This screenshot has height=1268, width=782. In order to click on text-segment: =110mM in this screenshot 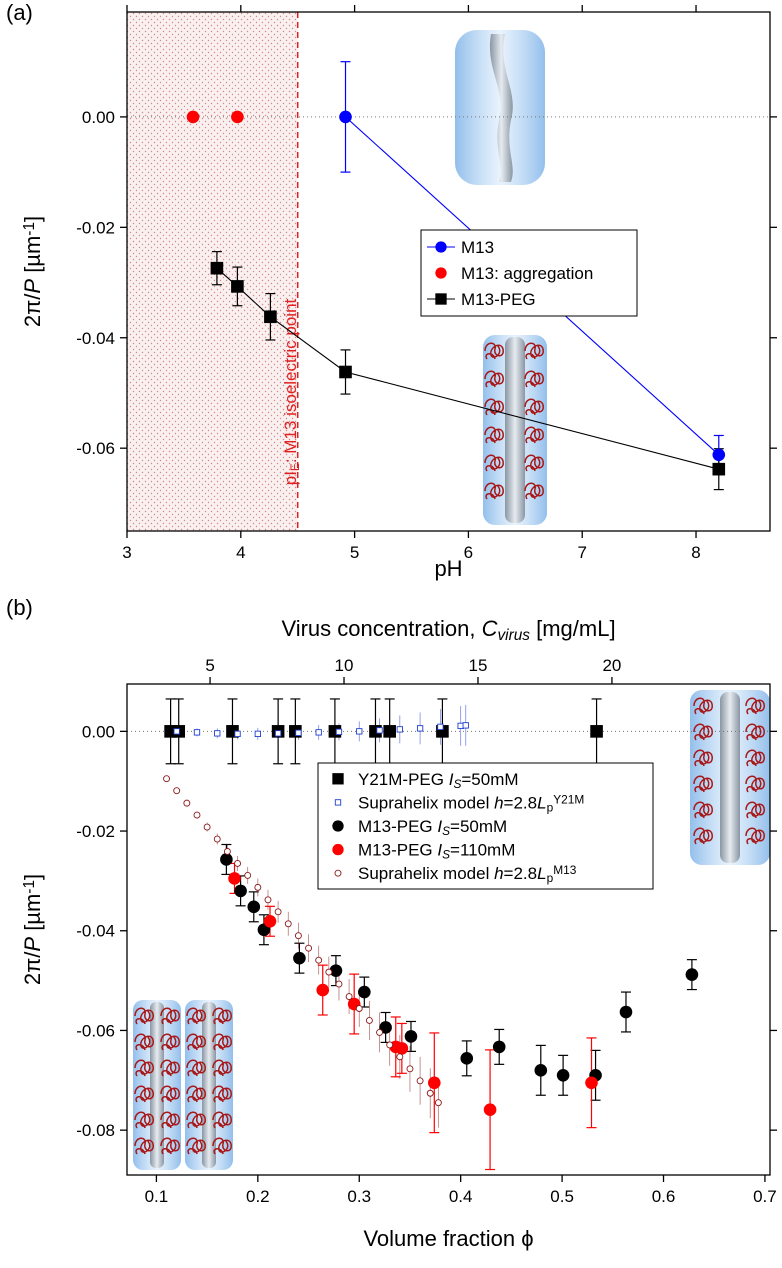, I will do `click(482, 850)`.